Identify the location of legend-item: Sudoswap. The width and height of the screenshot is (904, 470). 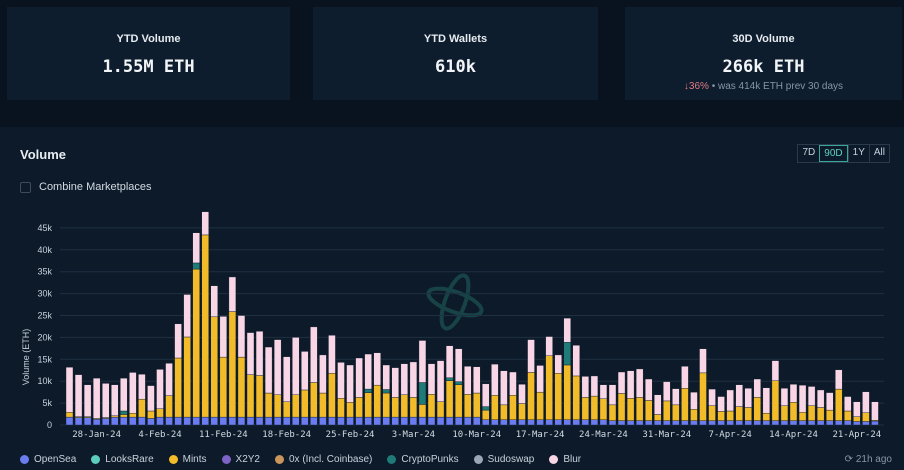
(503, 459).